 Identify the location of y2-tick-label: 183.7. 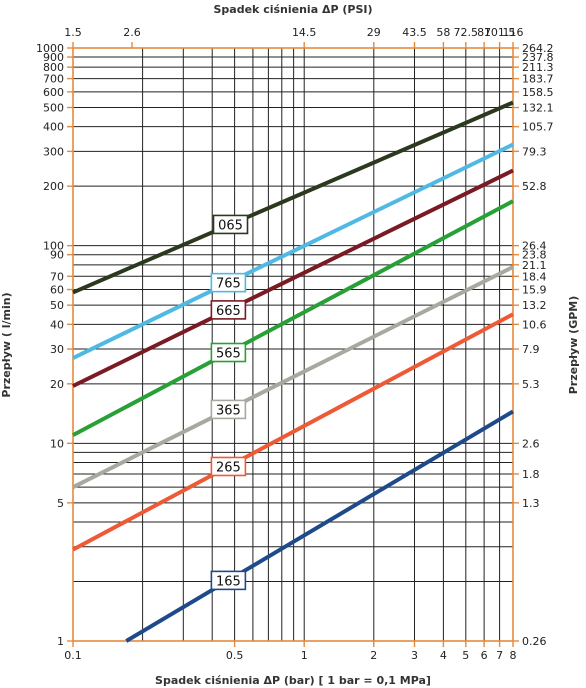
(538, 79).